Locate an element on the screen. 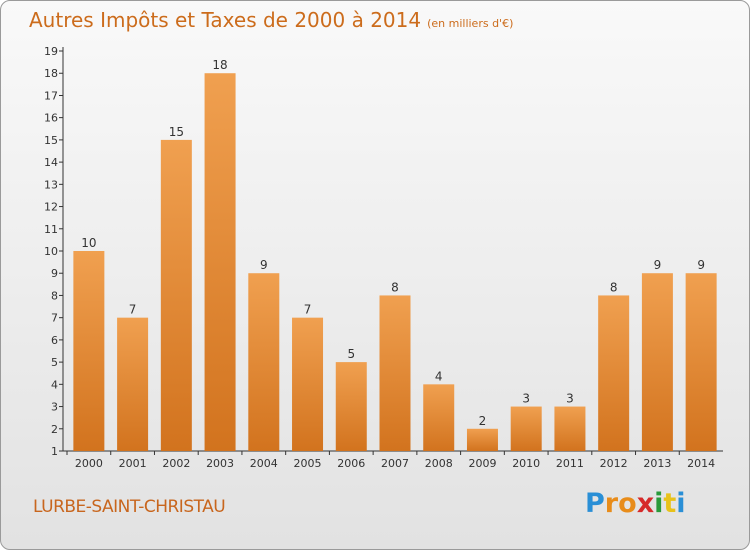 The width and height of the screenshot is (750, 550). bar-2005 is located at coordinates (308, 384).